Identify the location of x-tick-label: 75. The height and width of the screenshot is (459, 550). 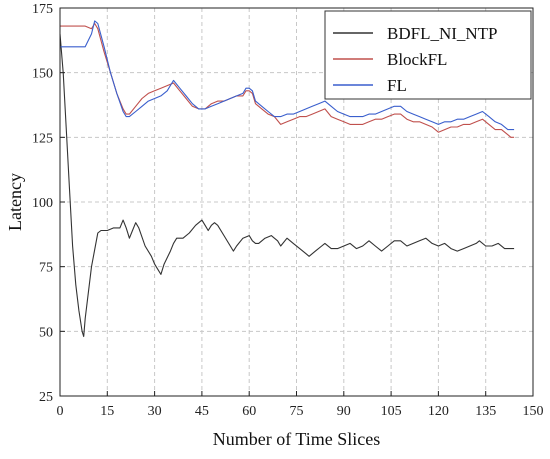
(297, 411).